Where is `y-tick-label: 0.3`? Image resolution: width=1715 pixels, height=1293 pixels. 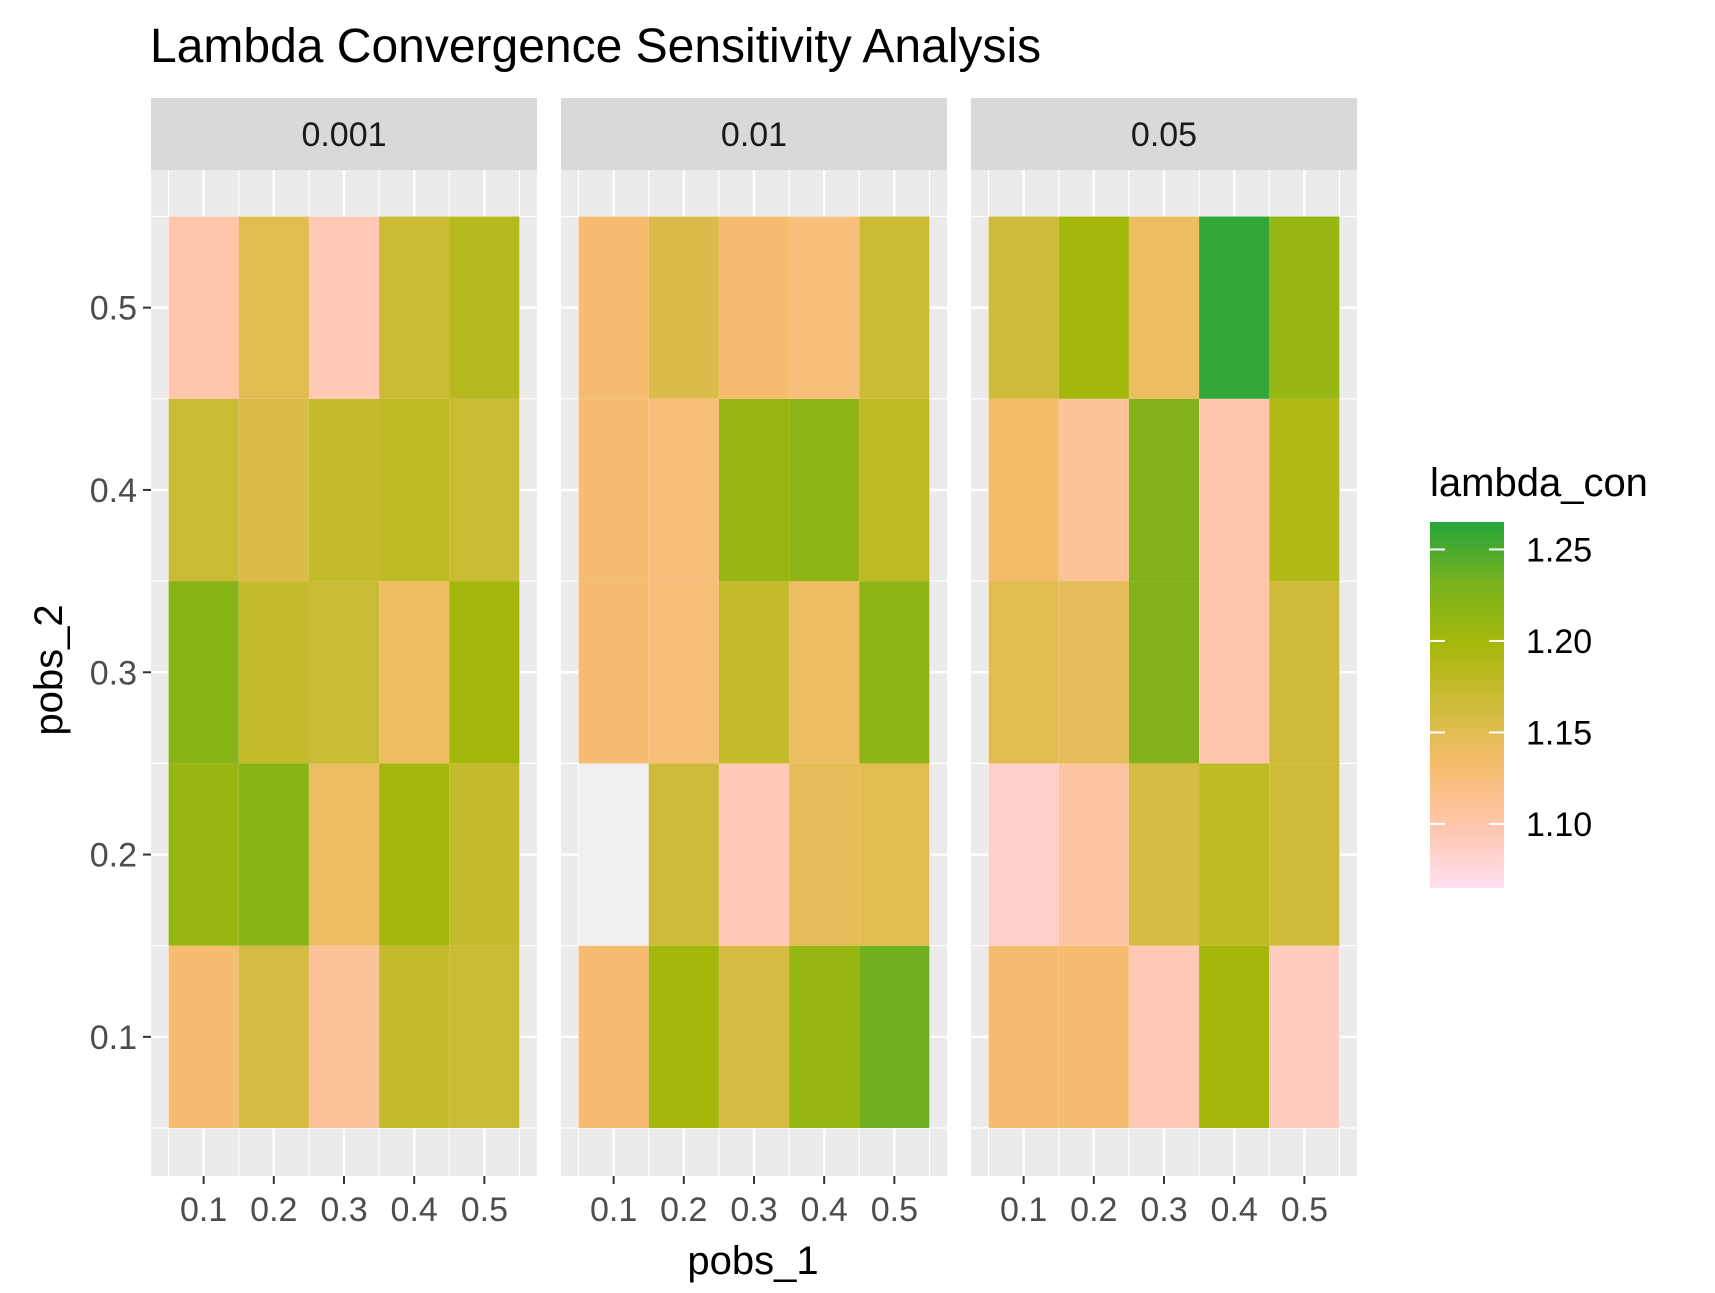 y-tick-label: 0.3 is located at coordinates (113, 673).